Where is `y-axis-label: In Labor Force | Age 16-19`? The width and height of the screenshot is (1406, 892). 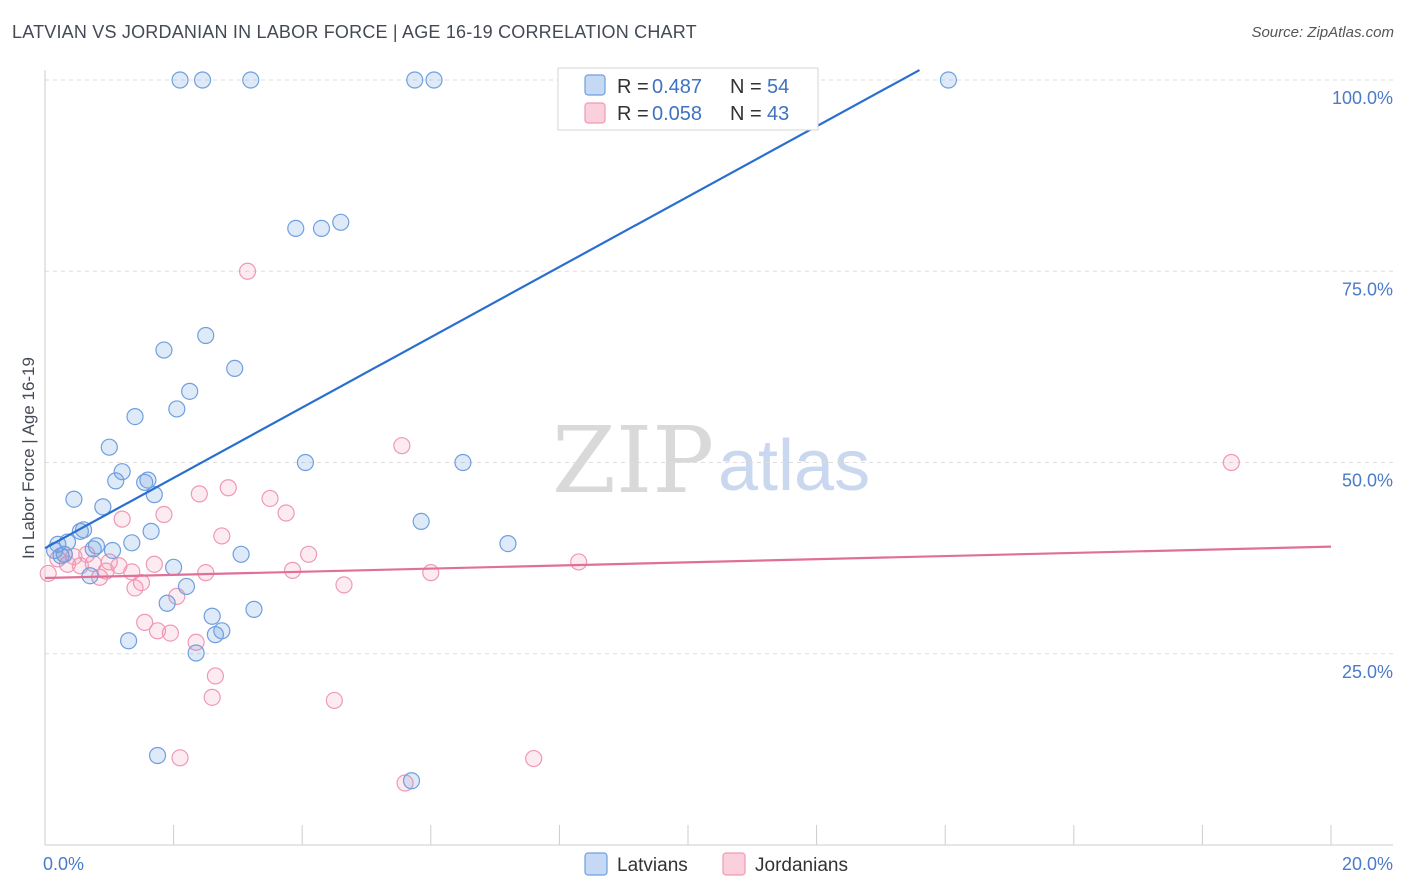
y-axis-label: In Labor Force | Age 16-19 is located at coordinates (28, 458).